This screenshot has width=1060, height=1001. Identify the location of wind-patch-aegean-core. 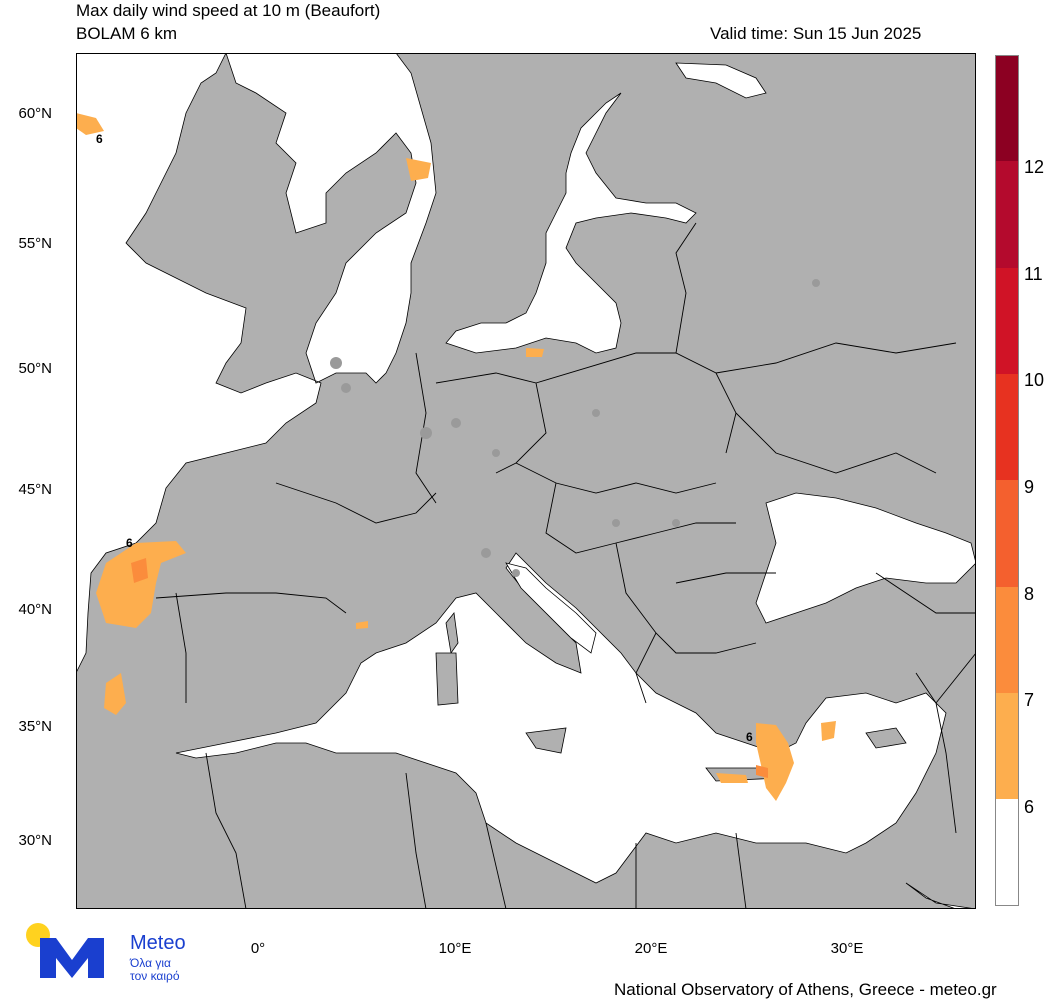
(762, 771).